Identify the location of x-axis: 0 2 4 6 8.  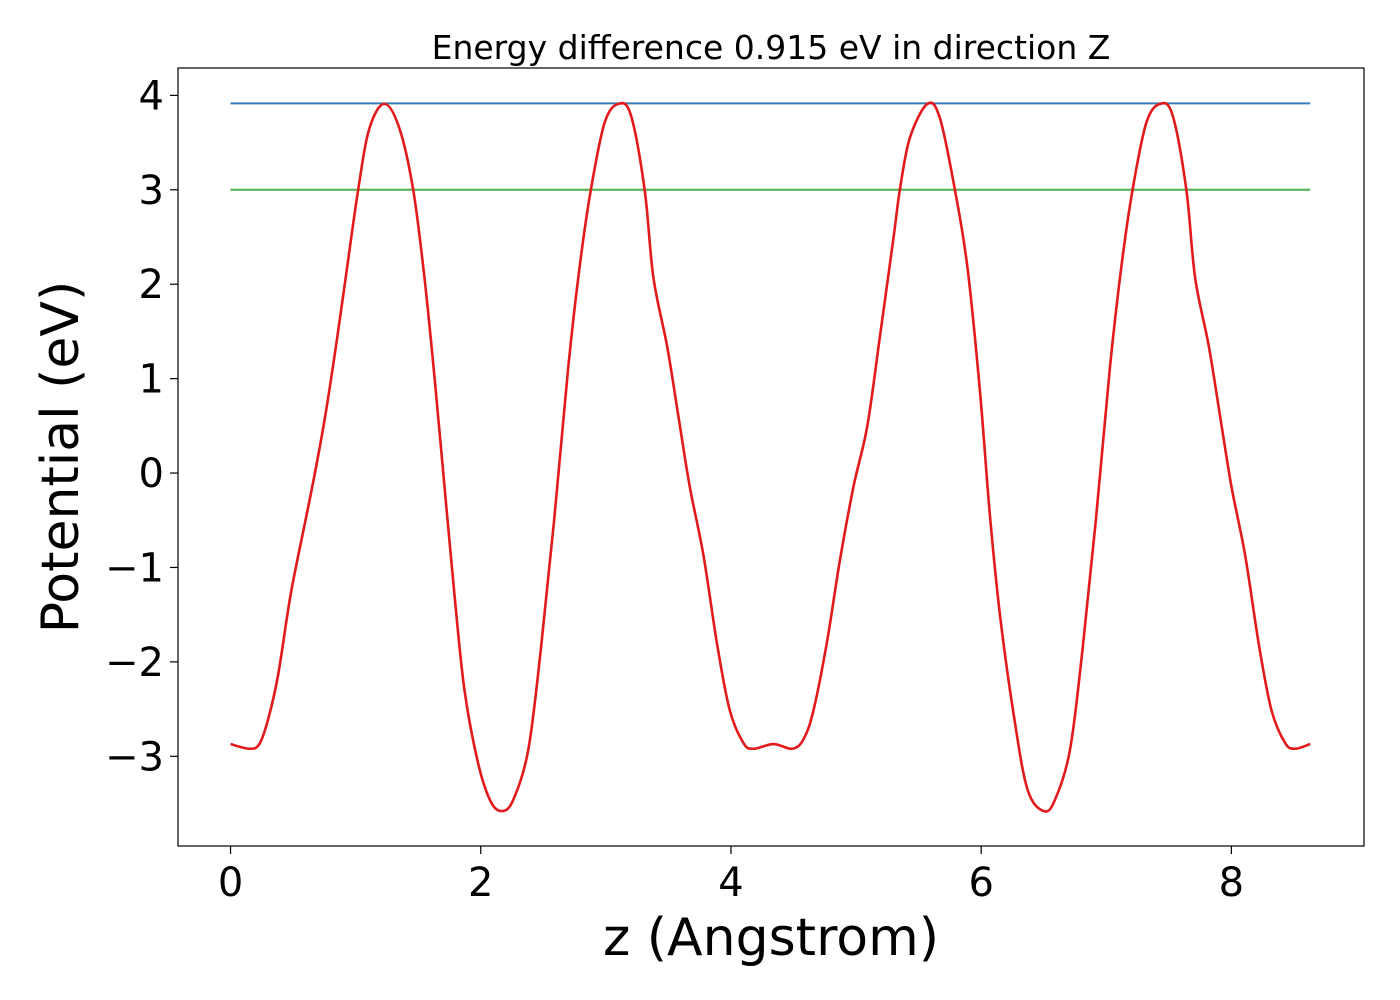
(731, 876).